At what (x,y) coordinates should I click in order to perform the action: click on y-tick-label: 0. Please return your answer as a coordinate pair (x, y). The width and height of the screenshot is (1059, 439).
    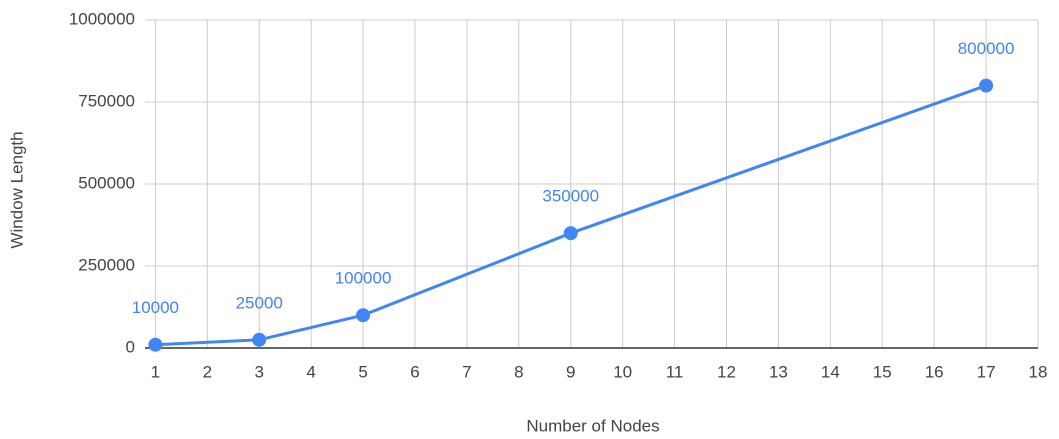
    Looking at the image, I should click on (130, 346).